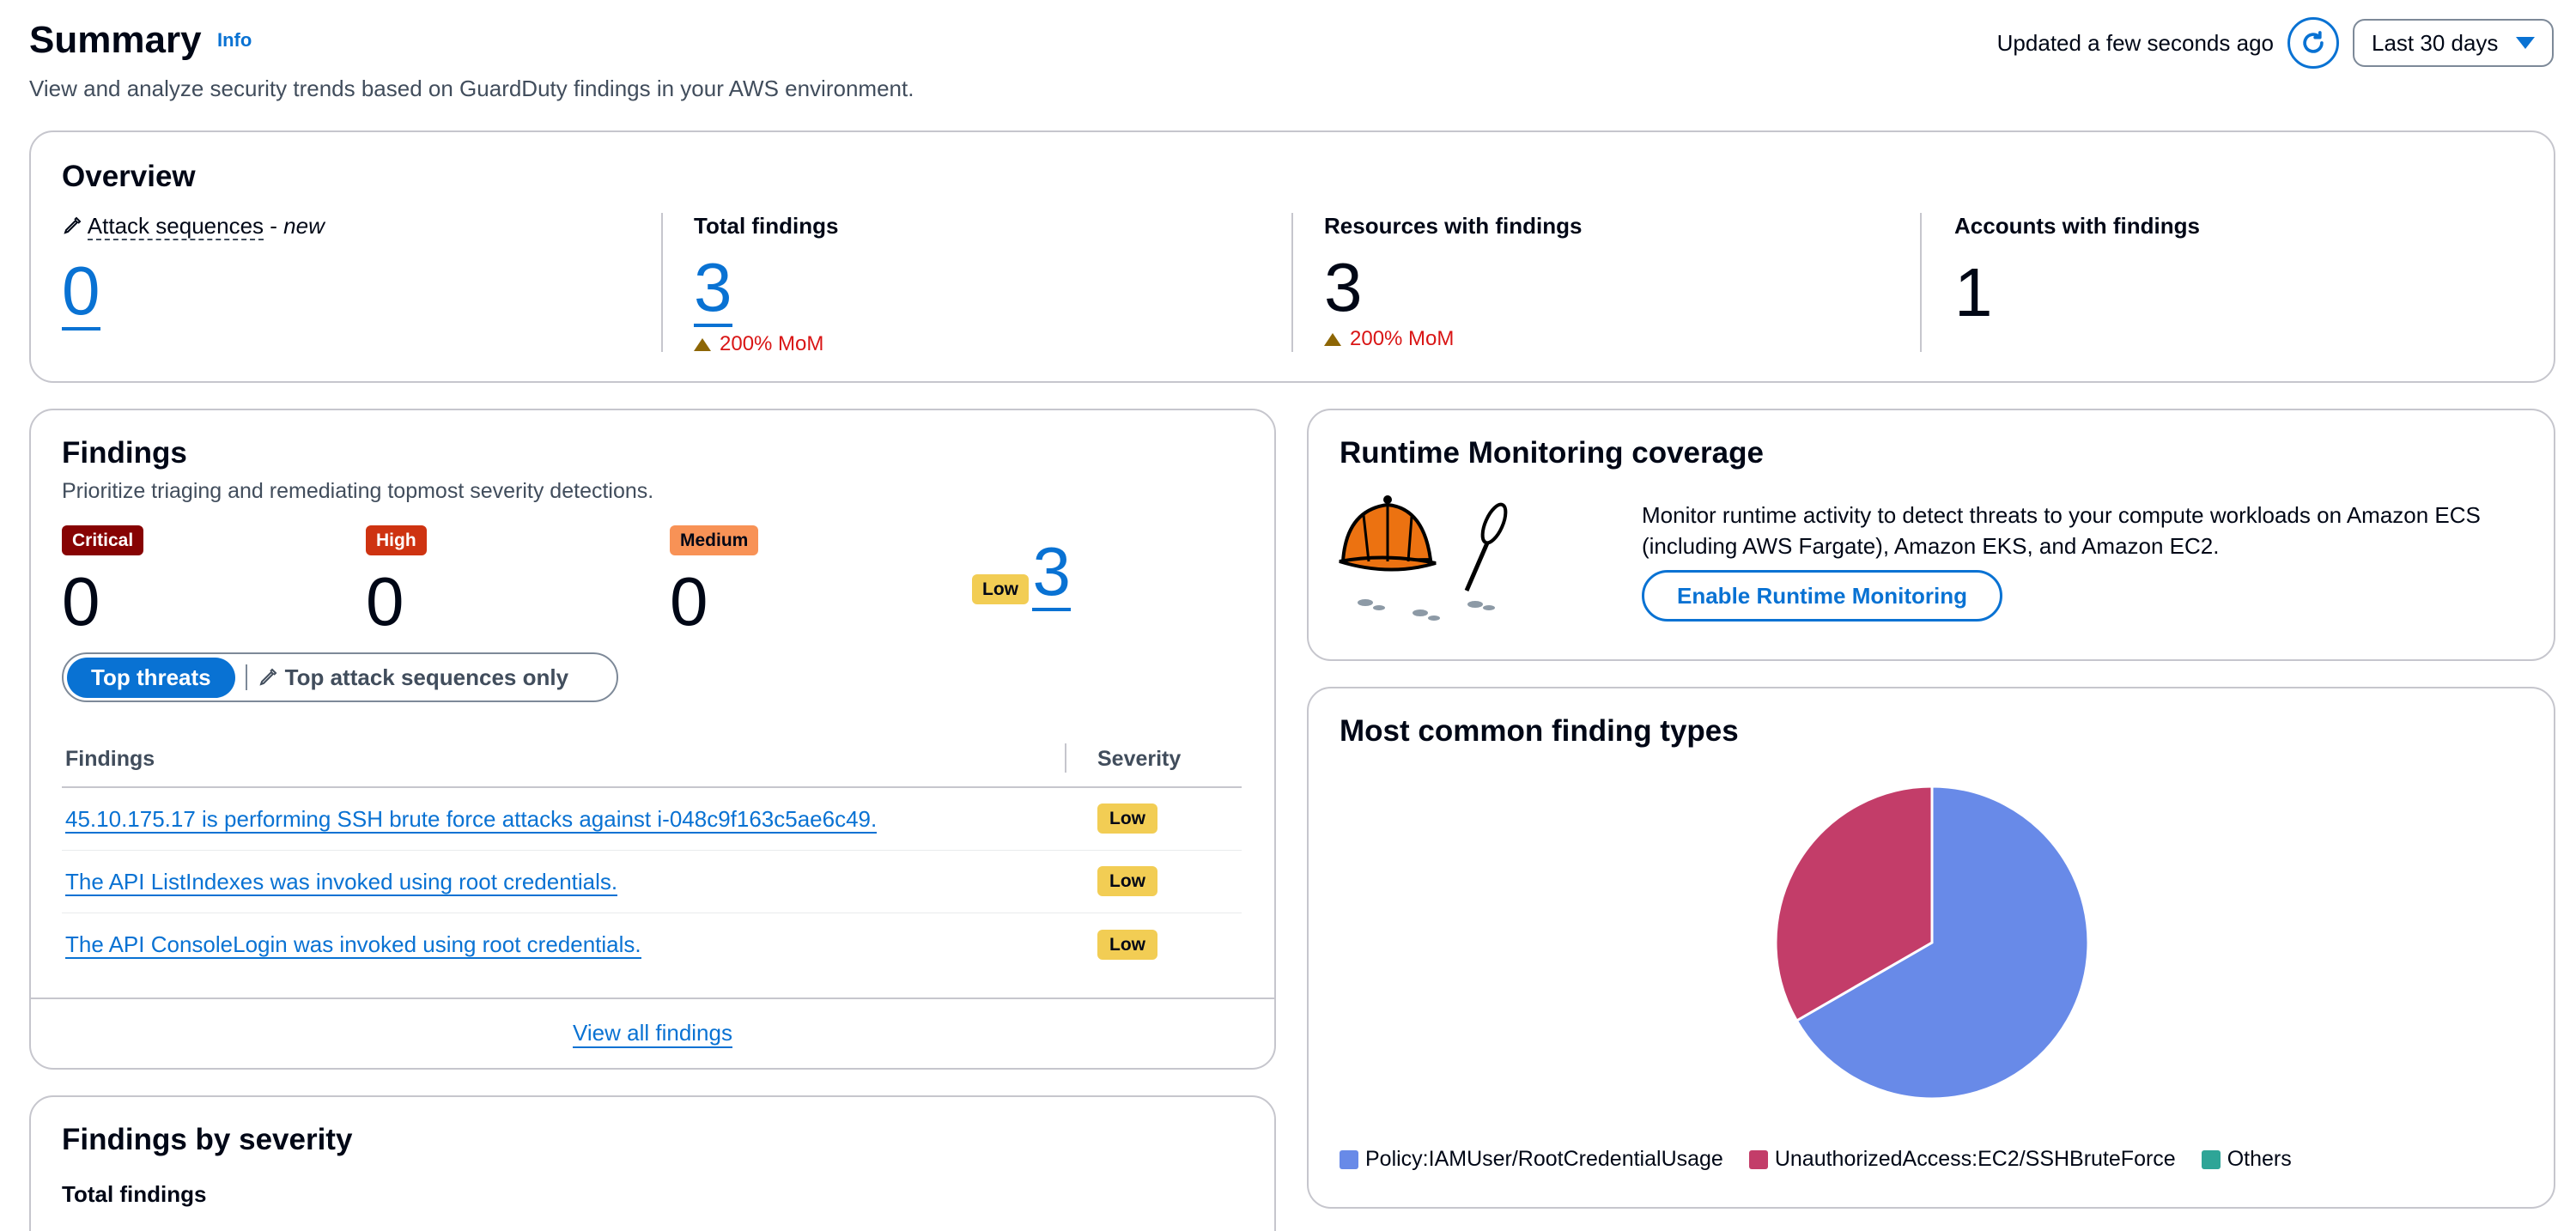 This screenshot has width=2576, height=1231. What do you see at coordinates (103, 582) in the screenshot?
I see `severity-critical: Critical 0` at bounding box center [103, 582].